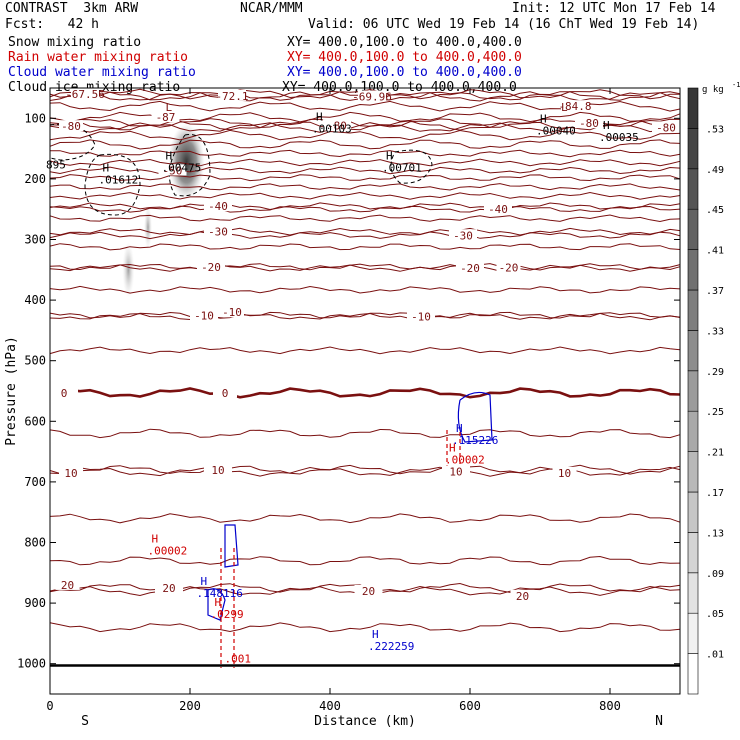  What do you see at coordinates (52, 24) in the screenshot?
I see `forecast-hour: Fcst: 42 h` at bounding box center [52, 24].